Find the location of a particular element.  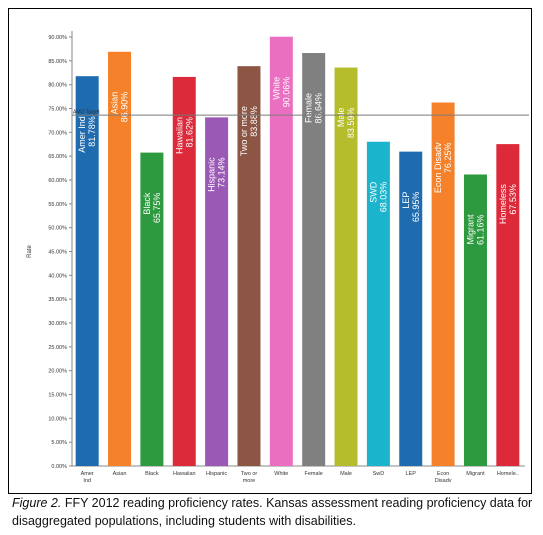

x-tick-label: Econ is located at coordinates (443, 474).